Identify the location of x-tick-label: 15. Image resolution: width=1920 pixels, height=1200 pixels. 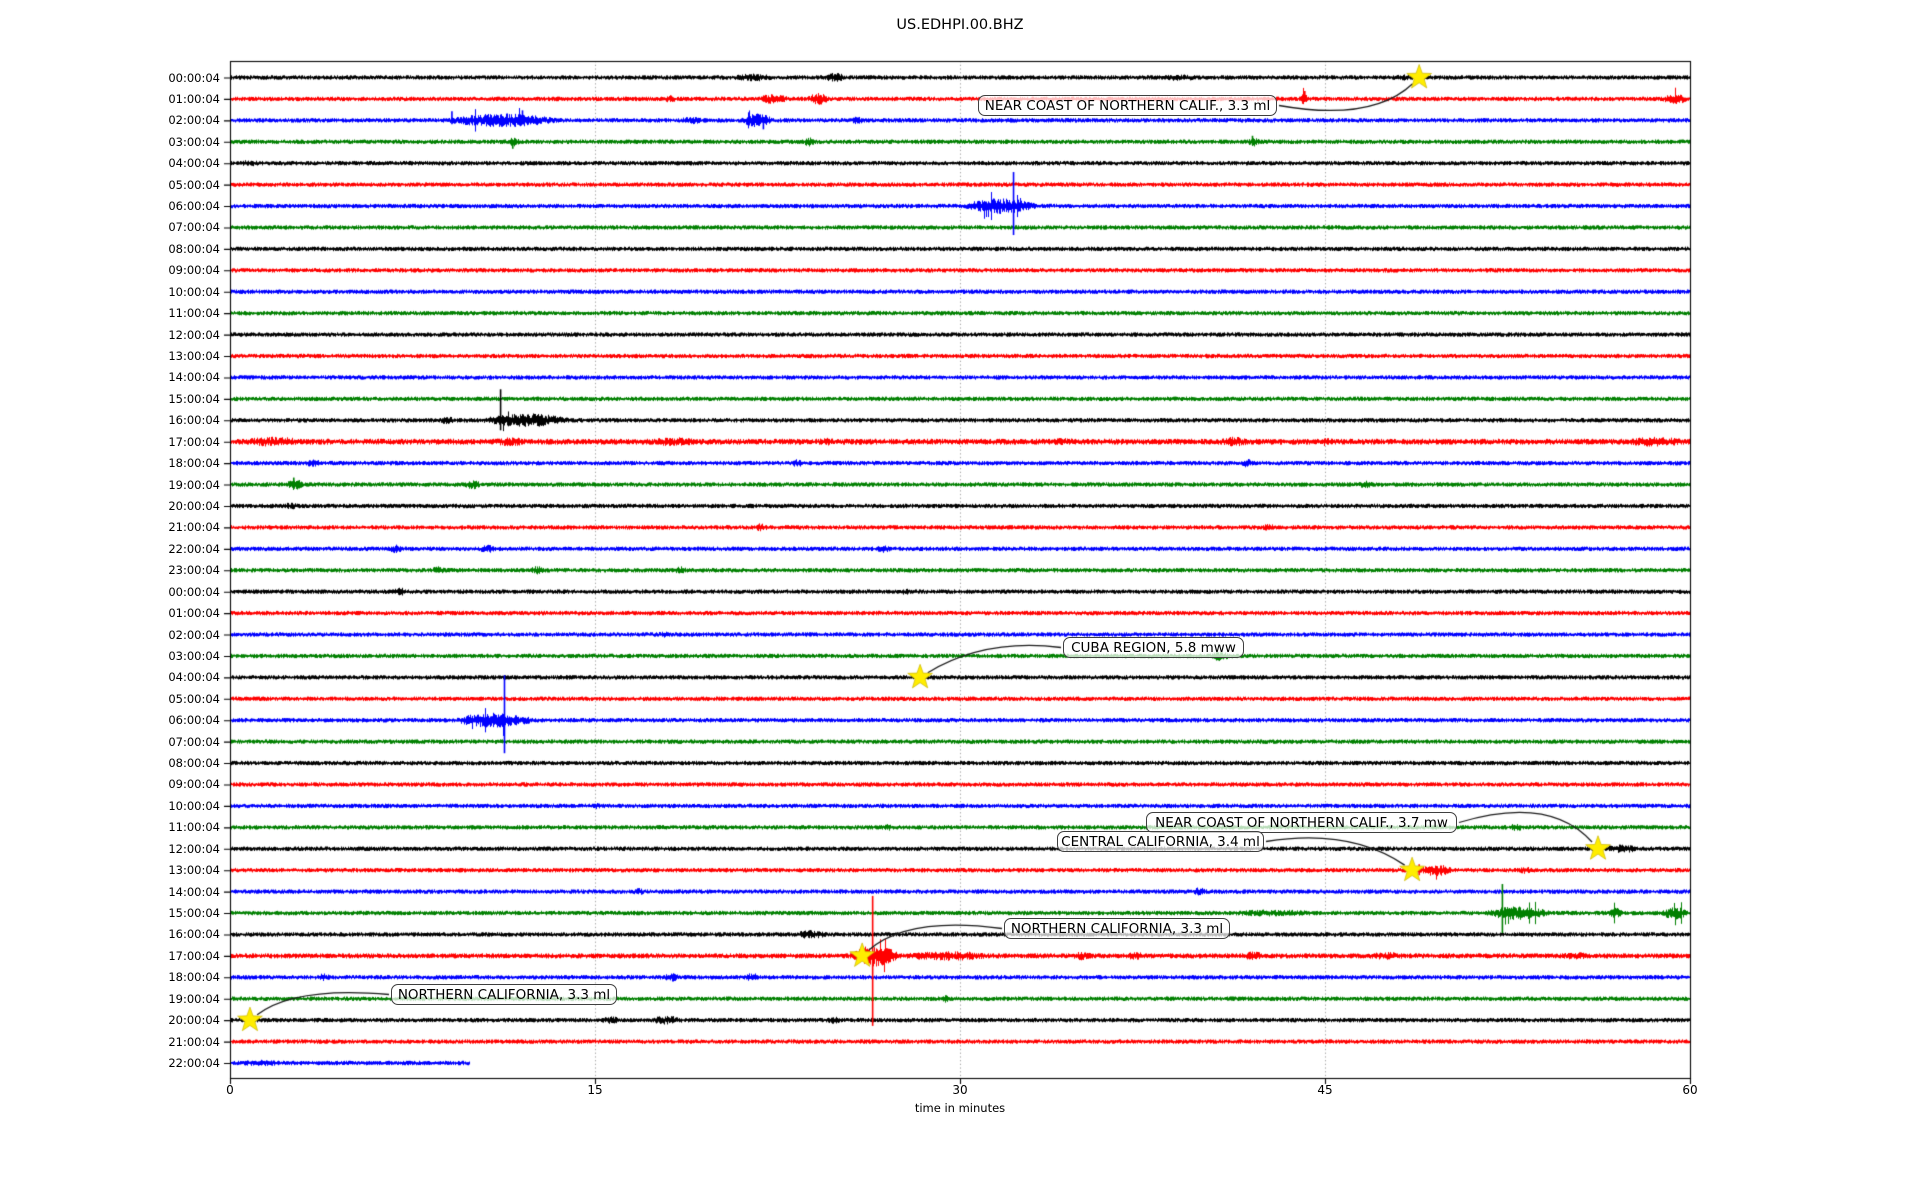
(595, 1090).